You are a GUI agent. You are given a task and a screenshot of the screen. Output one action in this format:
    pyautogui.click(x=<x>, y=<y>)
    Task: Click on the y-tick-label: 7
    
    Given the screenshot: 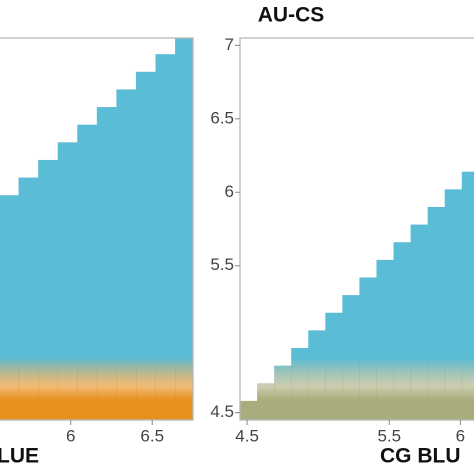 What is the action you would take?
    pyautogui.click(x=229, y=44)
    